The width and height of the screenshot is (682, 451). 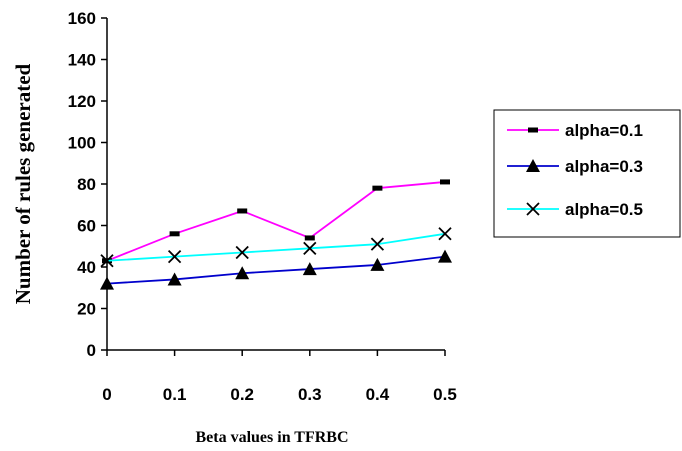 I want to click on y-tick-label: 160, so click(x=82, y=18).